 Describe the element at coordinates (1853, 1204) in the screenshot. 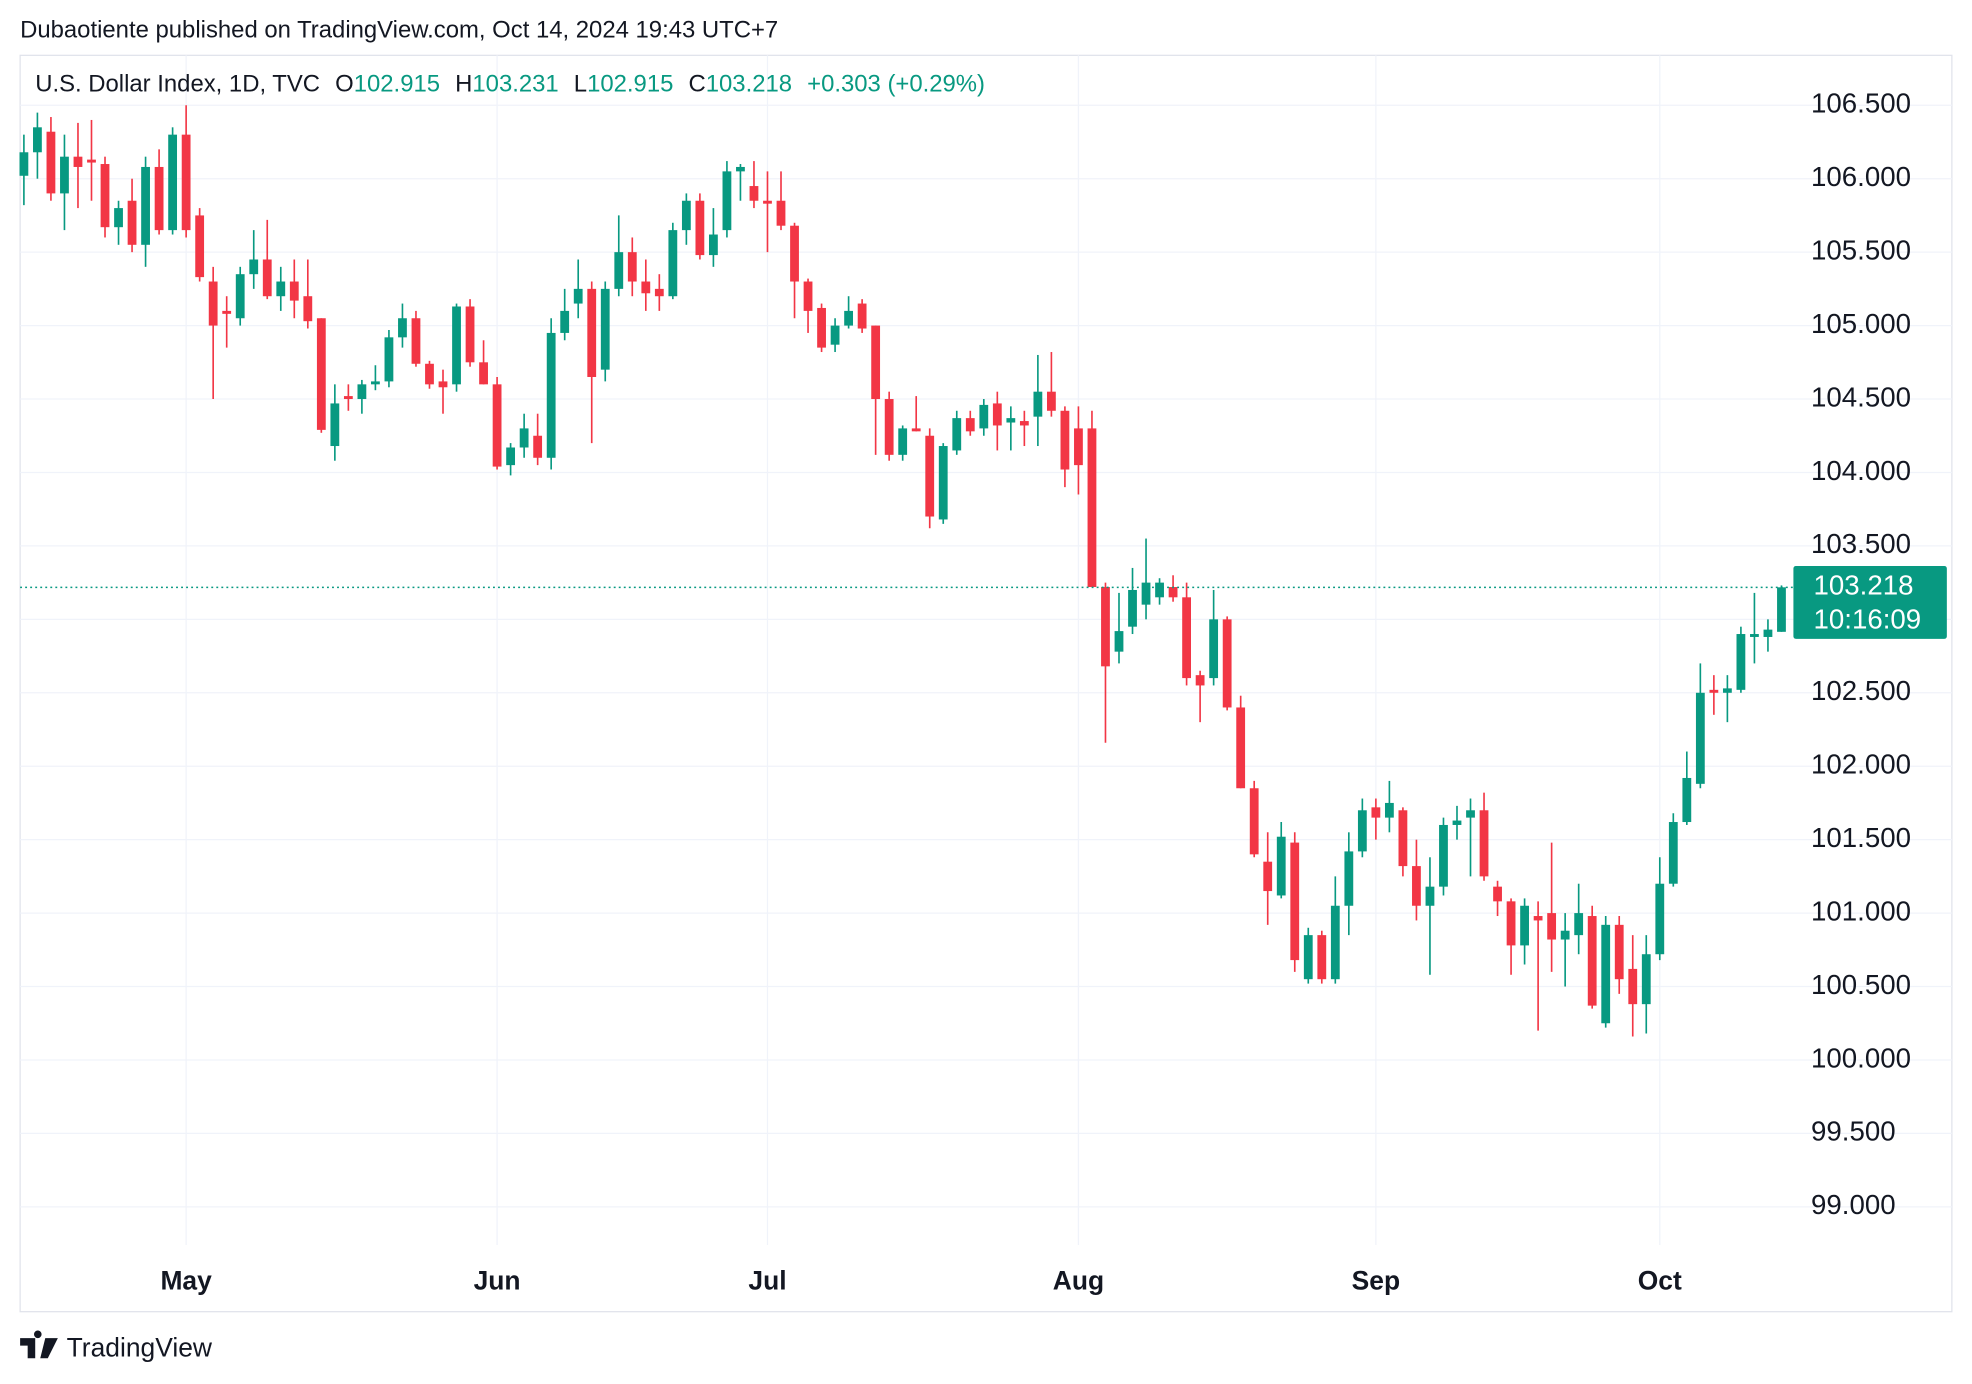

I see `y-tick-label: 99.000` at that location.